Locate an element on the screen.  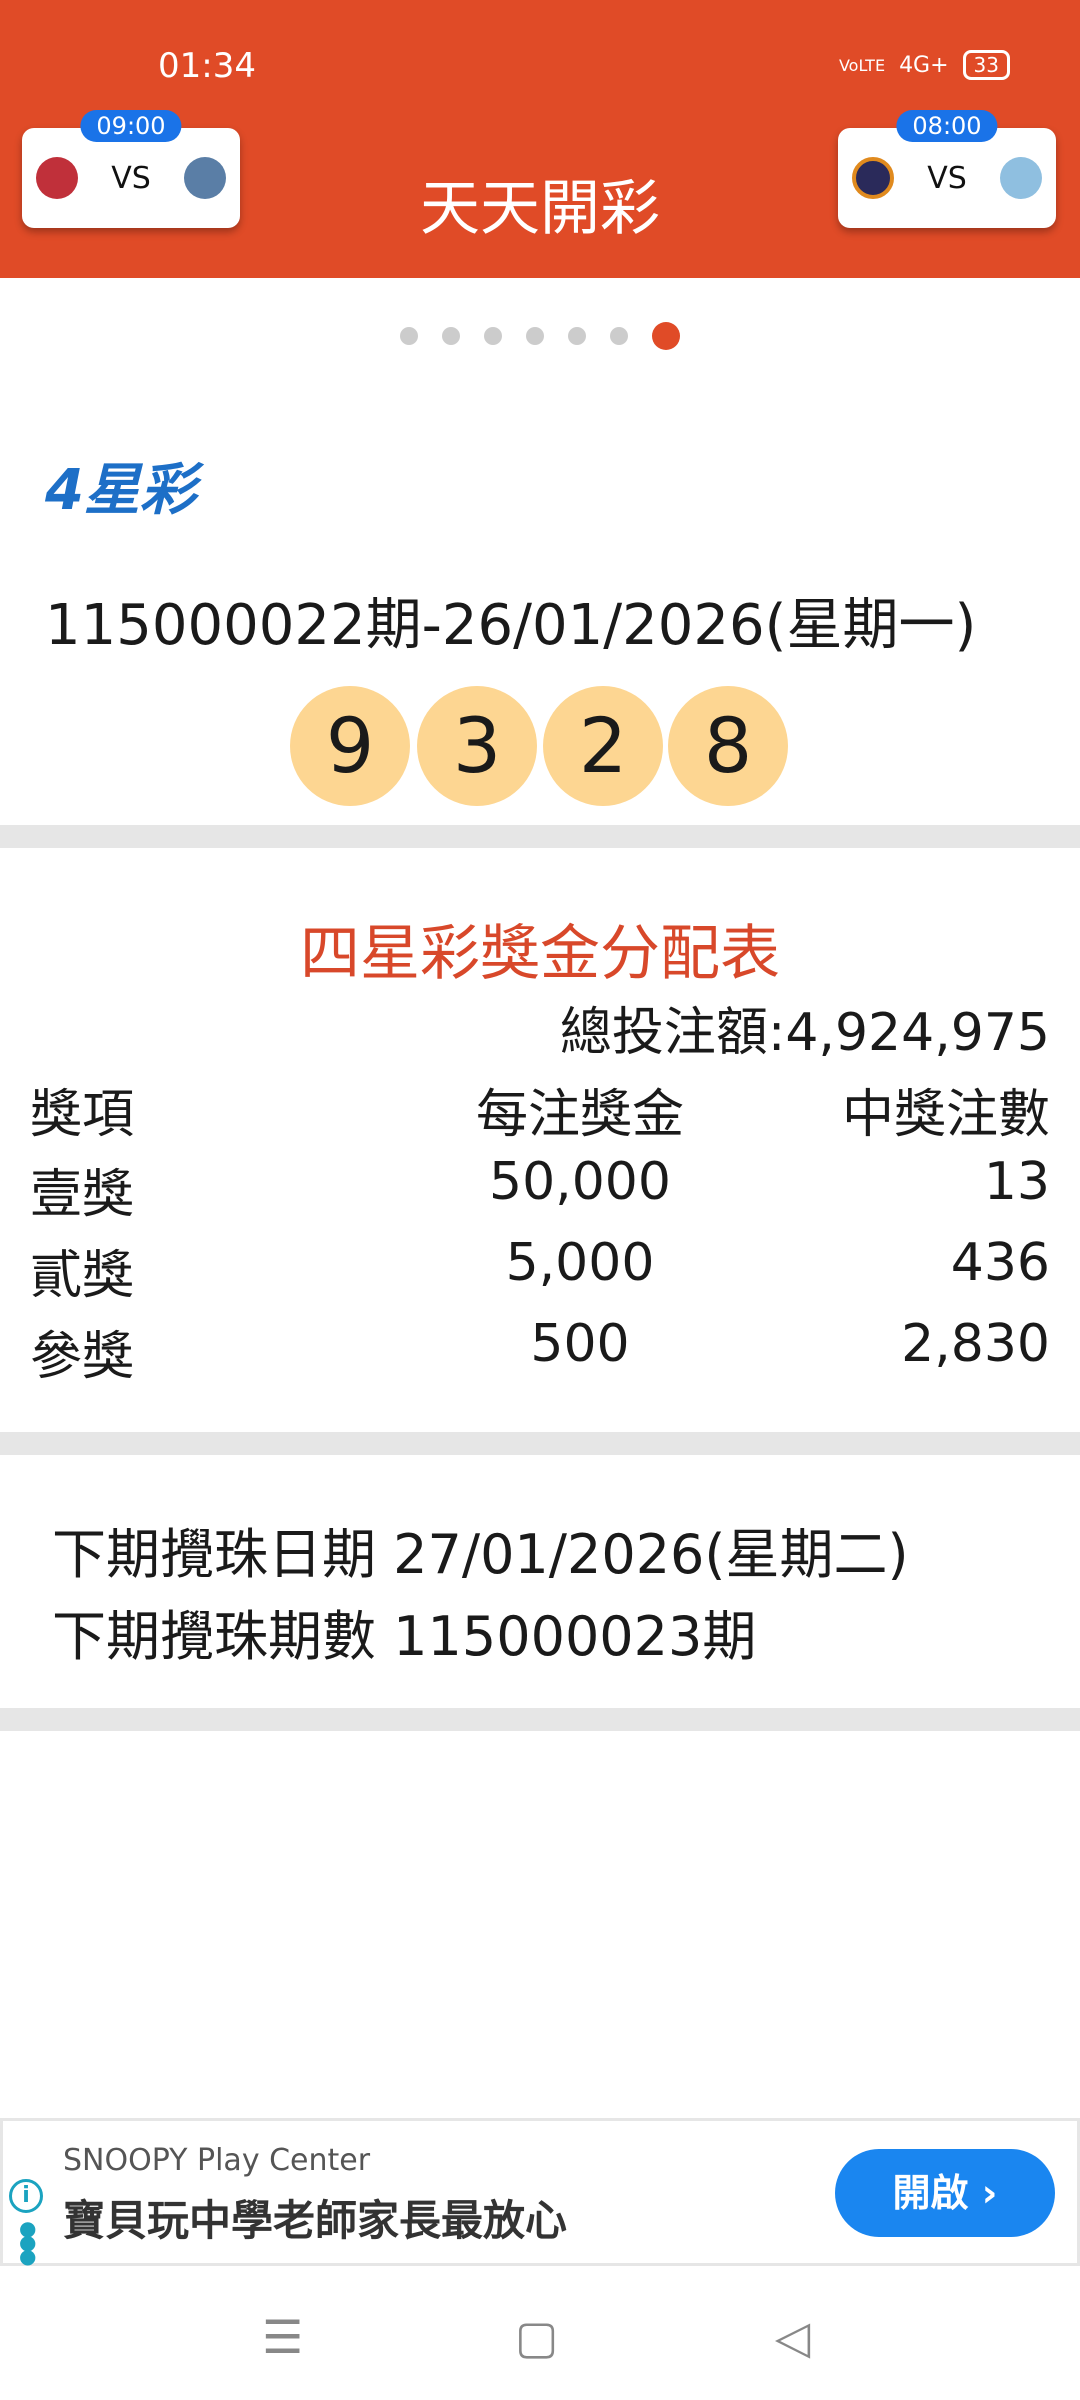
ad-sponsor: SNOOPY Play Center is located at coordinates (217, 2160).